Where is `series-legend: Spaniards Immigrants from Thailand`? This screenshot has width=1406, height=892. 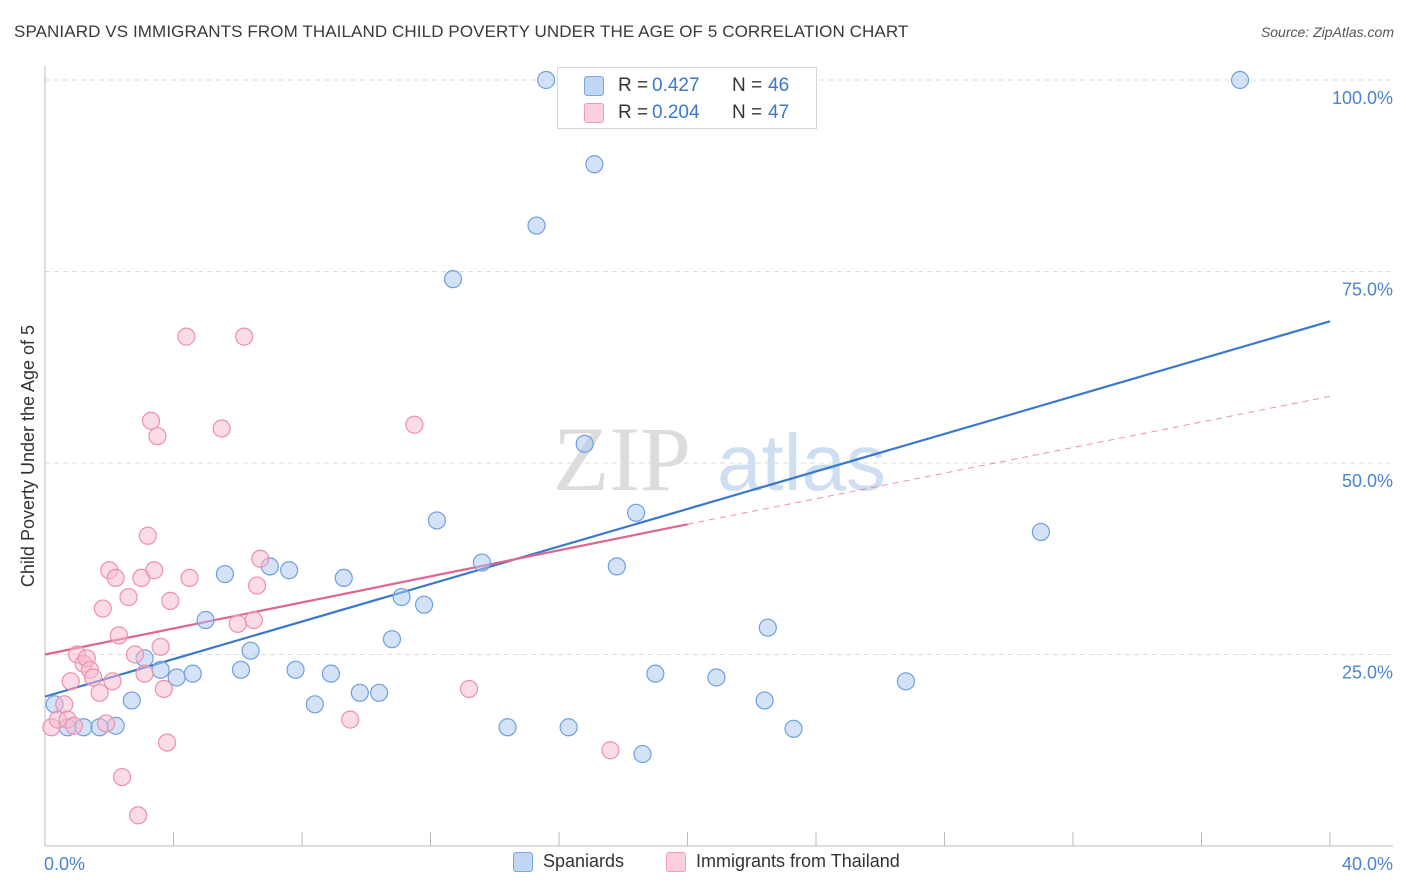
series-legend: Spaniards Immigrants from Thailand is located at coordinates (703, 865).